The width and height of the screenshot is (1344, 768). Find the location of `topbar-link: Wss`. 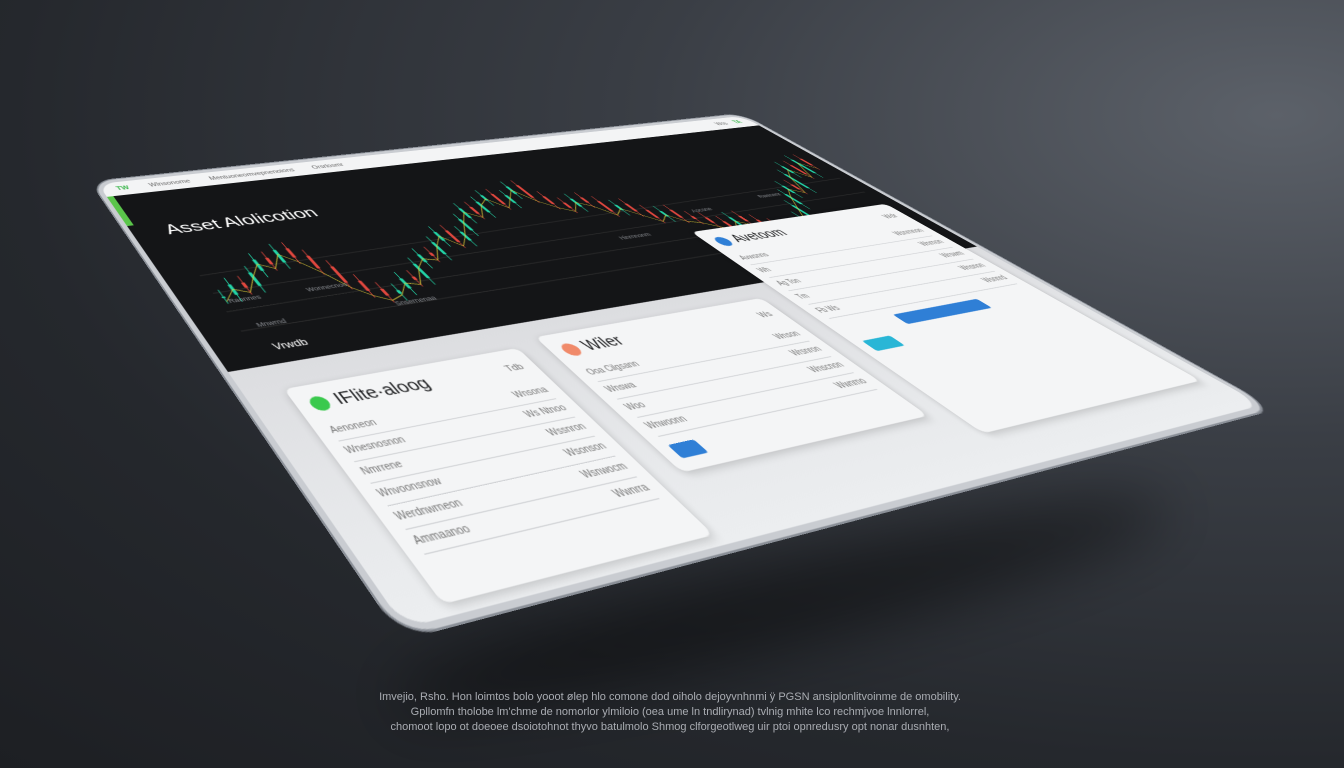

topbar-link: Wss is located at coordinates (722, 124).